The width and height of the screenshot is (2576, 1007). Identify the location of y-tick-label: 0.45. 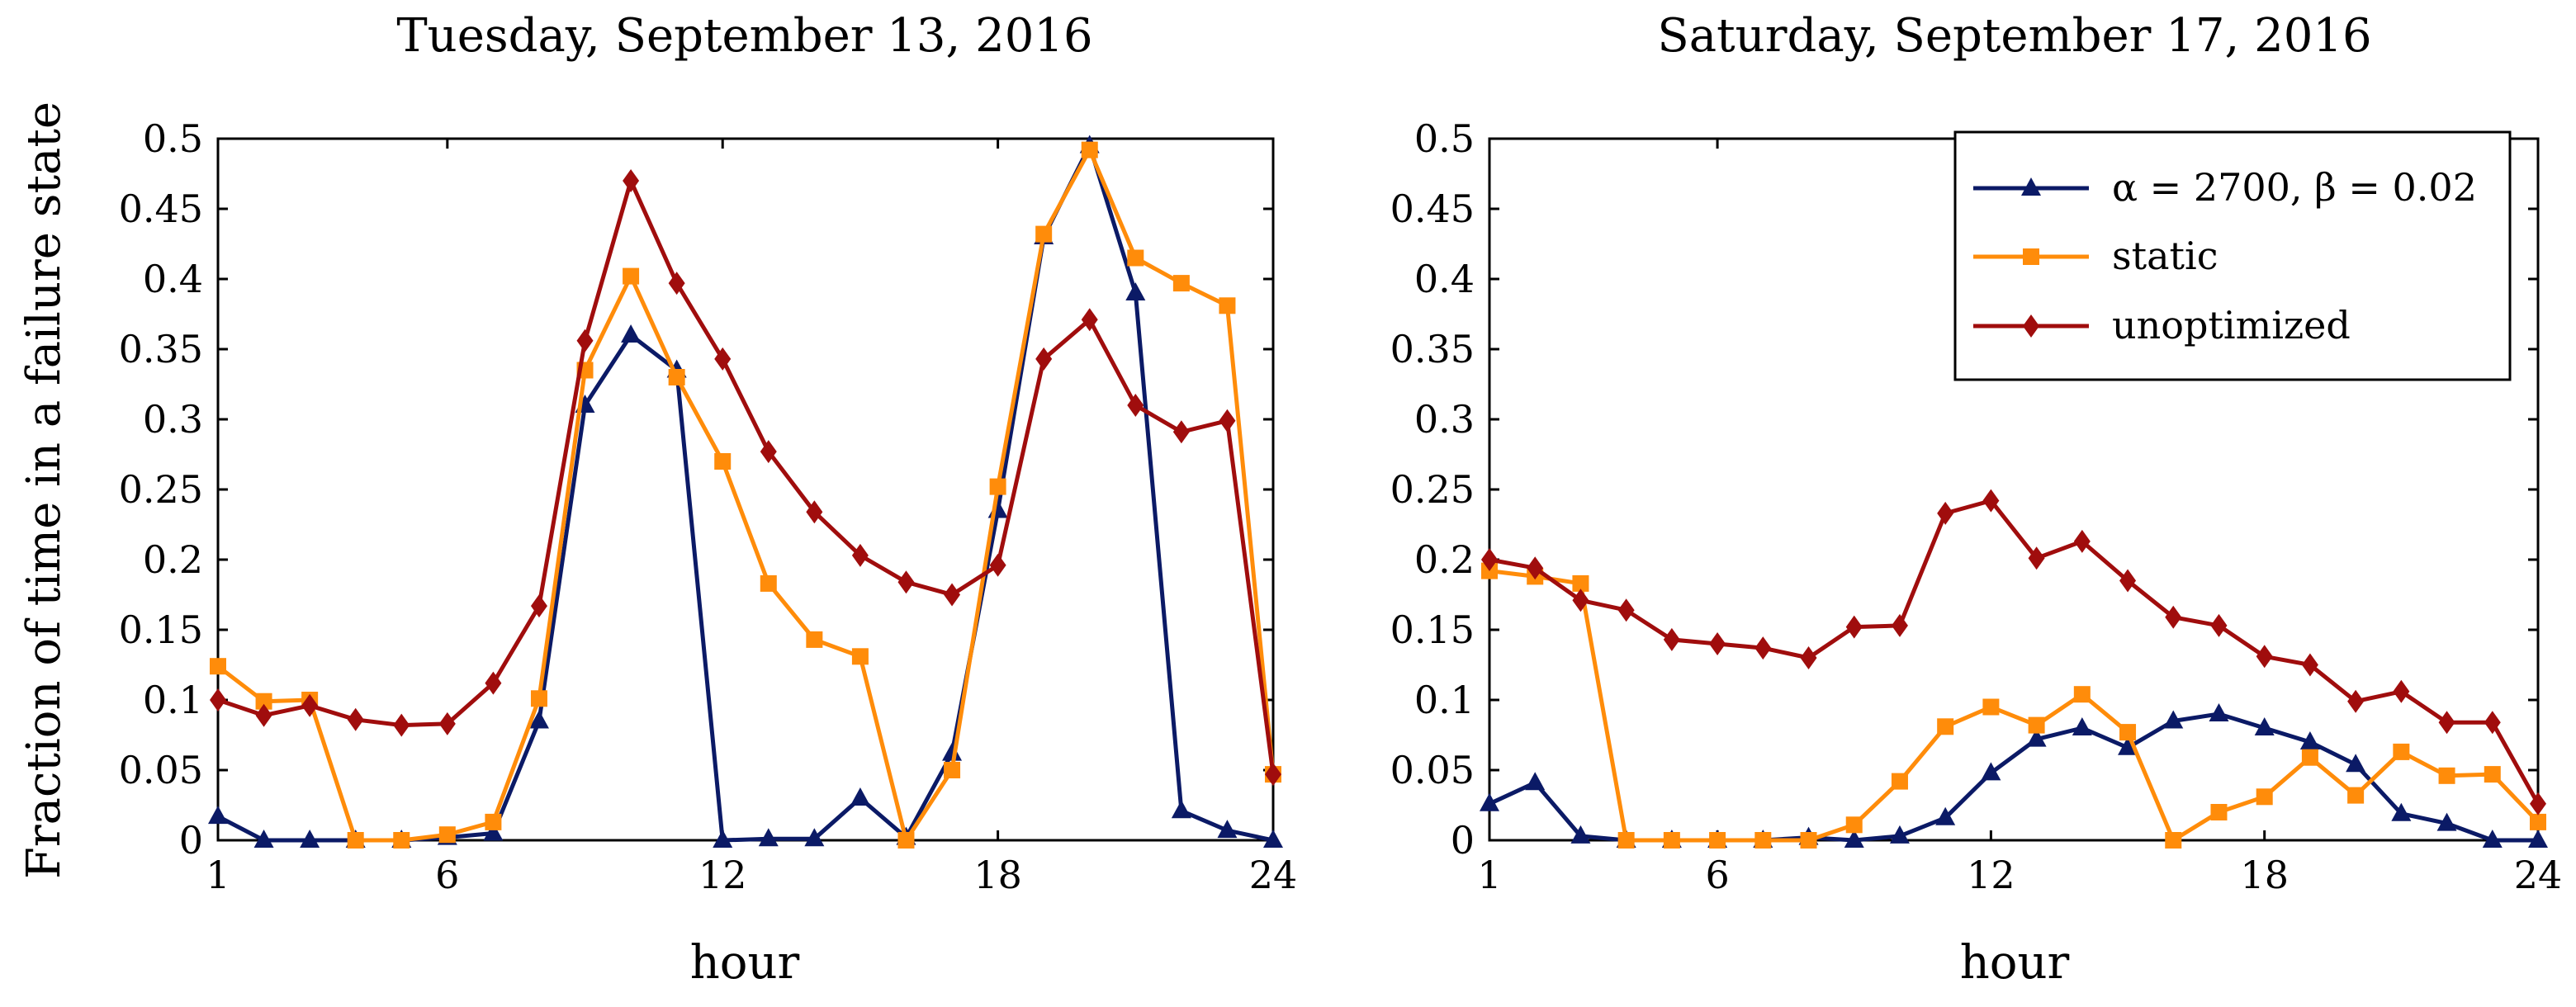
(161, 209).